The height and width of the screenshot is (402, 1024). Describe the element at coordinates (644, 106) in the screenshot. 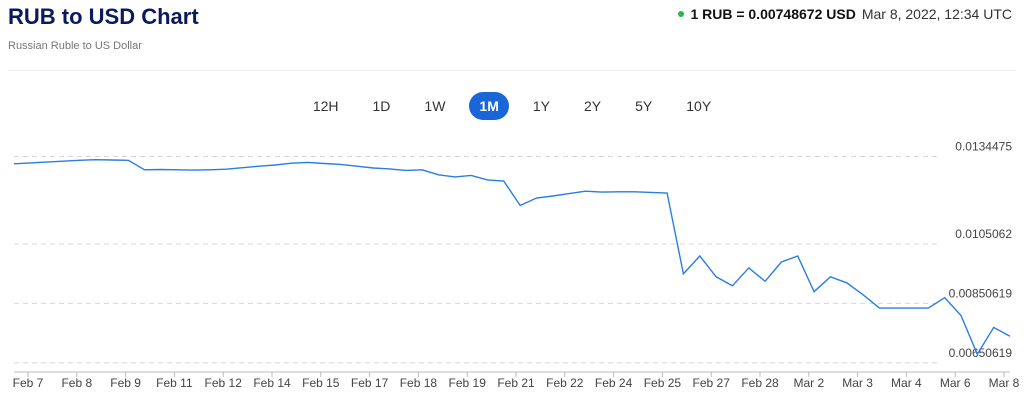

I see `range-button: 5Y` at that location.